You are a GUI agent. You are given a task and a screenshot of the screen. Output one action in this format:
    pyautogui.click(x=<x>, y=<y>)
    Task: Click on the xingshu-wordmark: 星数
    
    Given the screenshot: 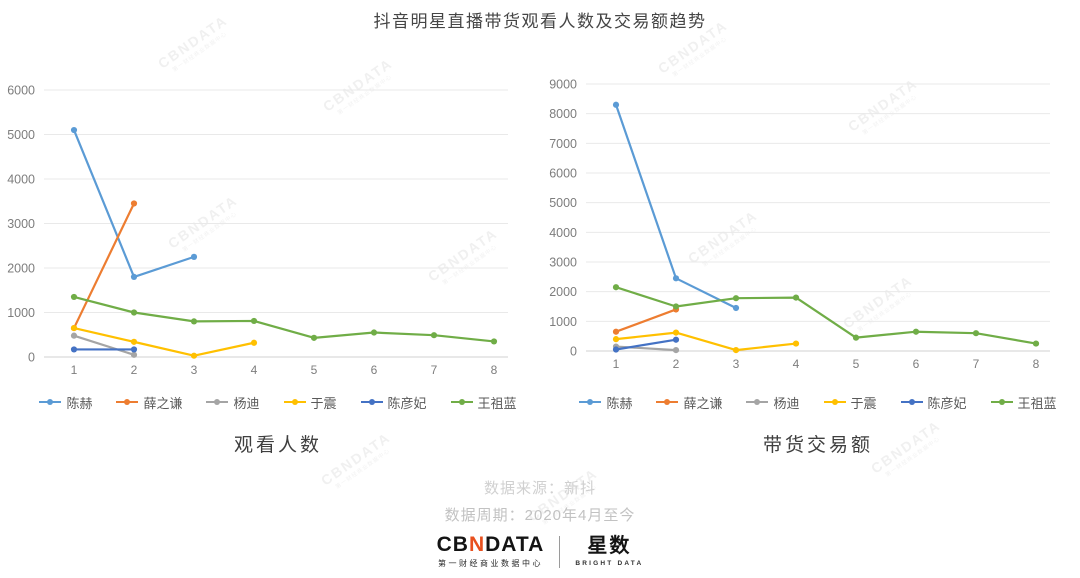 What is the action you would take?
    pyautogui.click(x=609, y=546)
    